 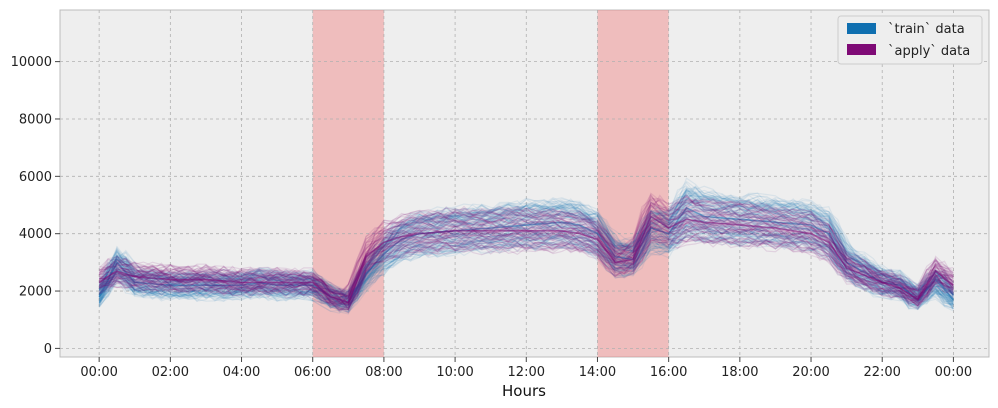 I want to click on x-tick-label: 12:00, so click(x=526, y=372).